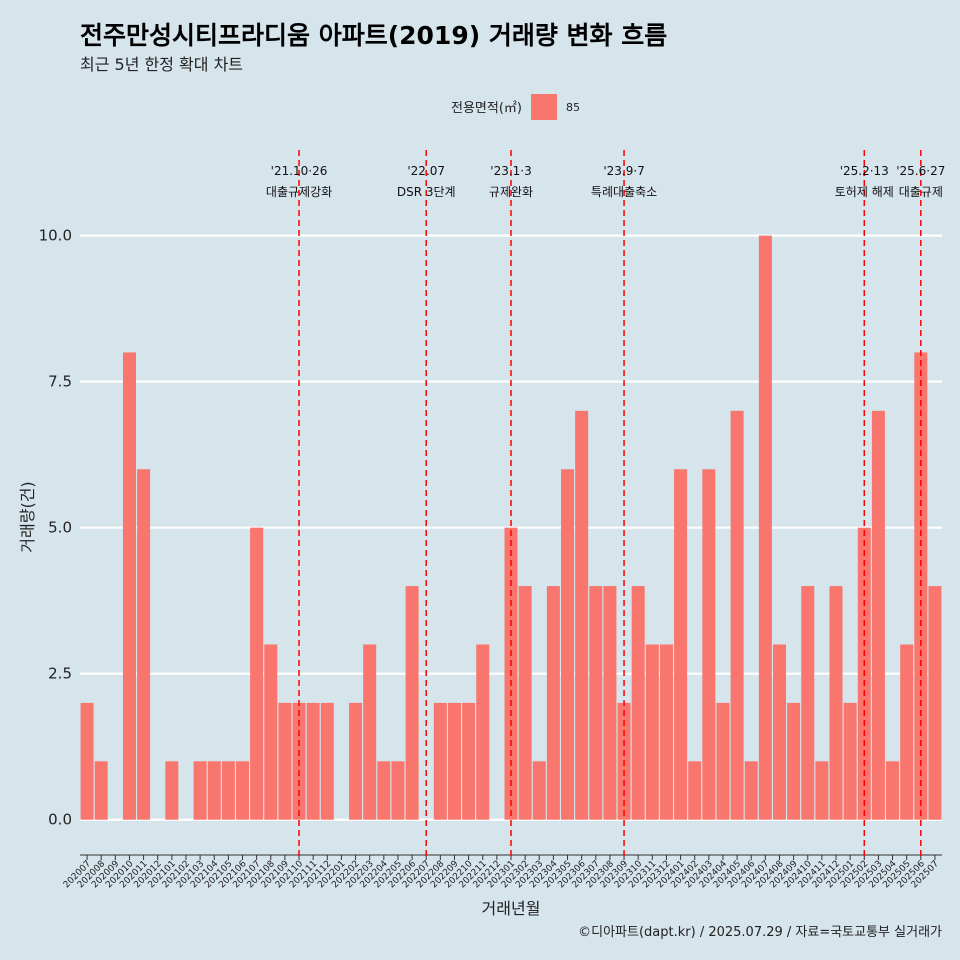 The image size is (960, 960). What do you see at coordinates (426, 192) in the screenshot?
I see `event-label: DSR 3단계` at bounding box center [426, 192].